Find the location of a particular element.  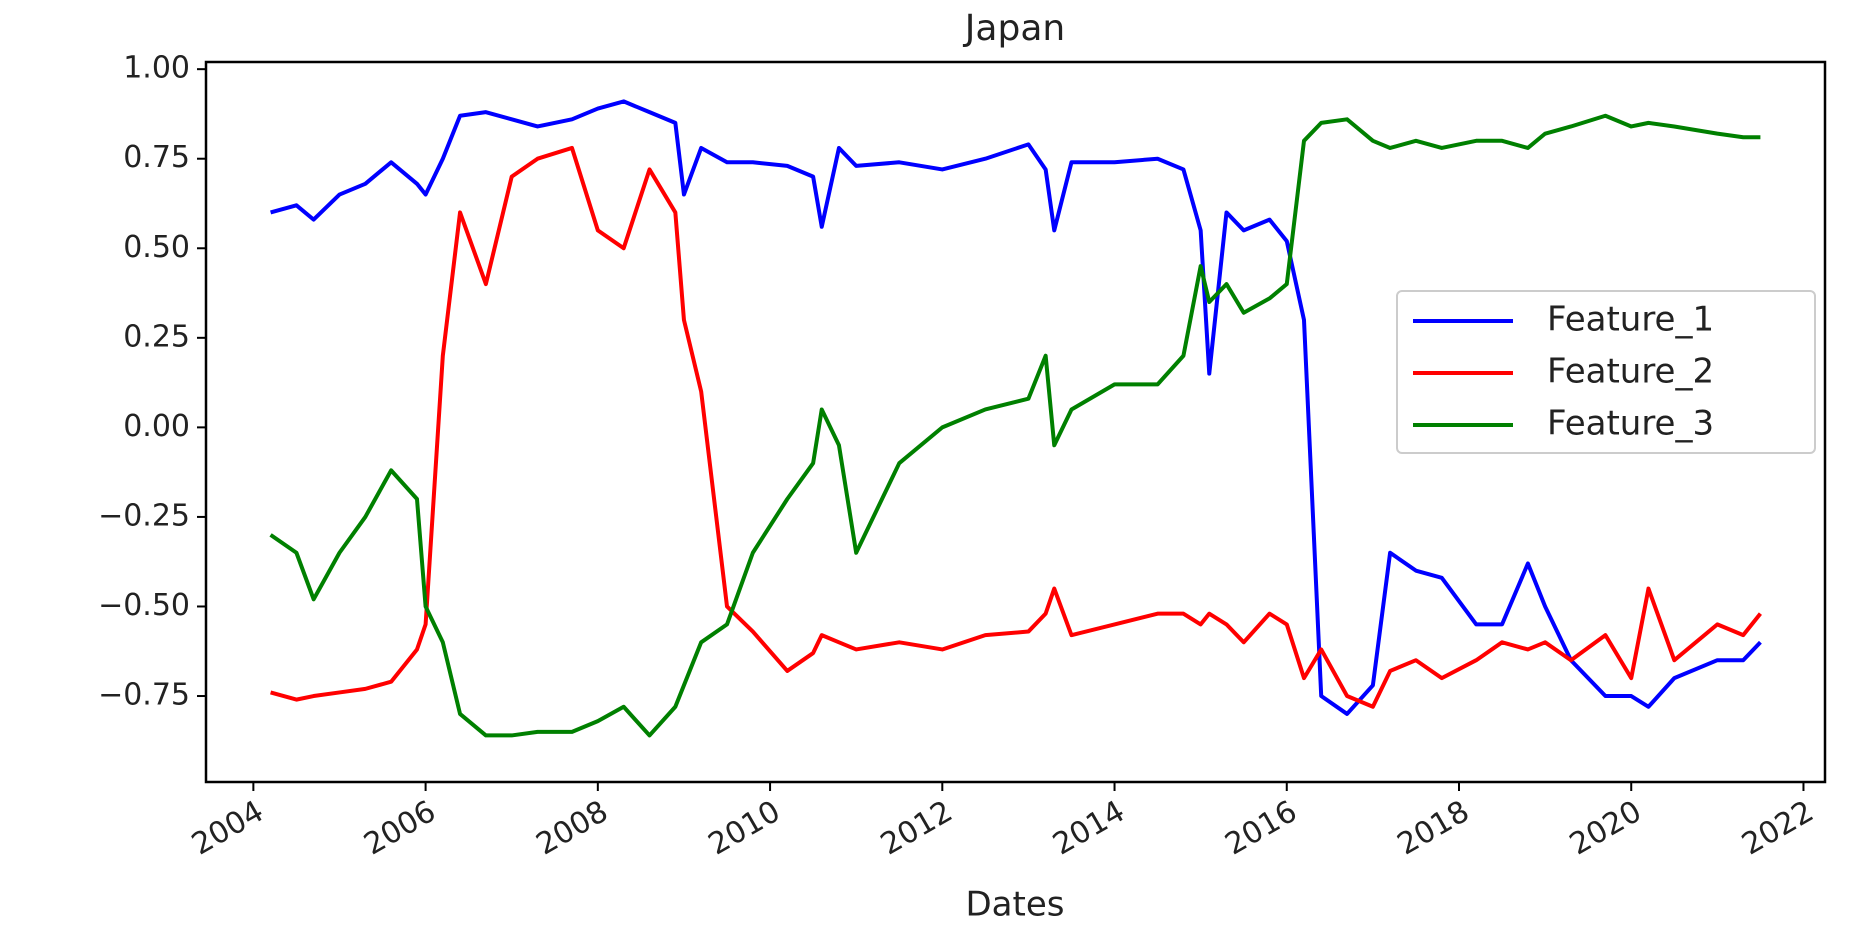

legend-label: Feature_1 is located at coordinates (1630, 320).